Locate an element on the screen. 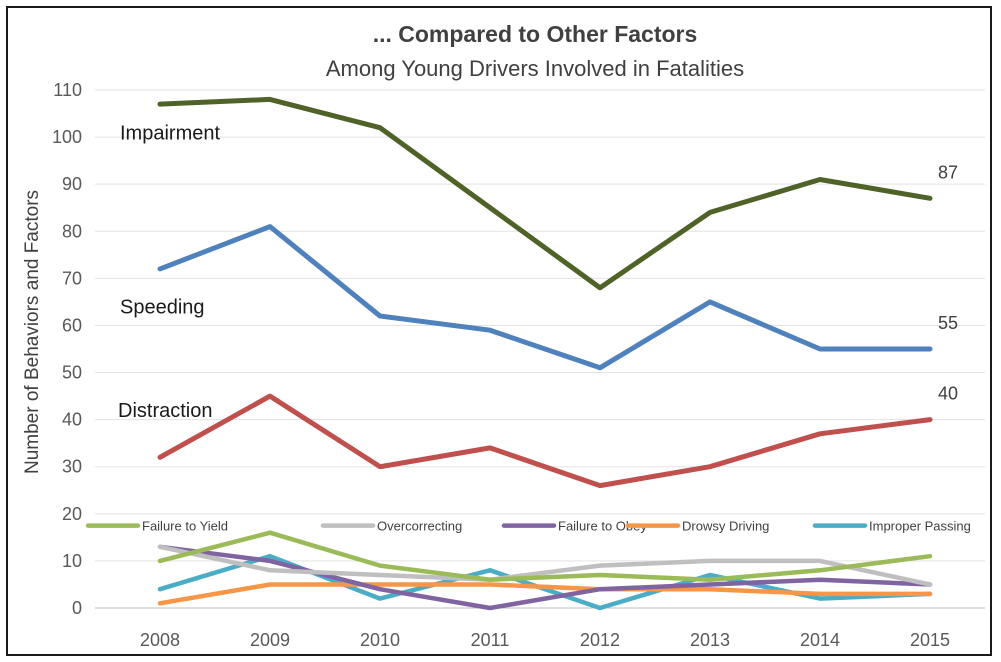 The height and width of the screenshot is (662, 1001). y-tick-label: 30 is located at coordinates (72, 467).